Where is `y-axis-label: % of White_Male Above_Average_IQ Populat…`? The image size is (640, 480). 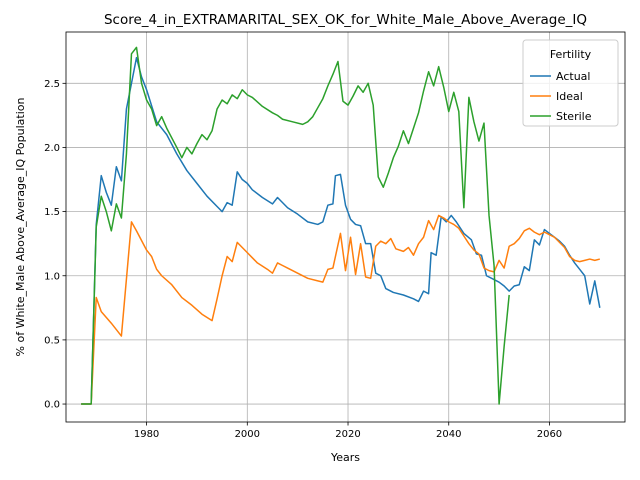
y-axis-label: % of White_Male Above_Average_IQ Populat… is located at coordinates (20, 226).